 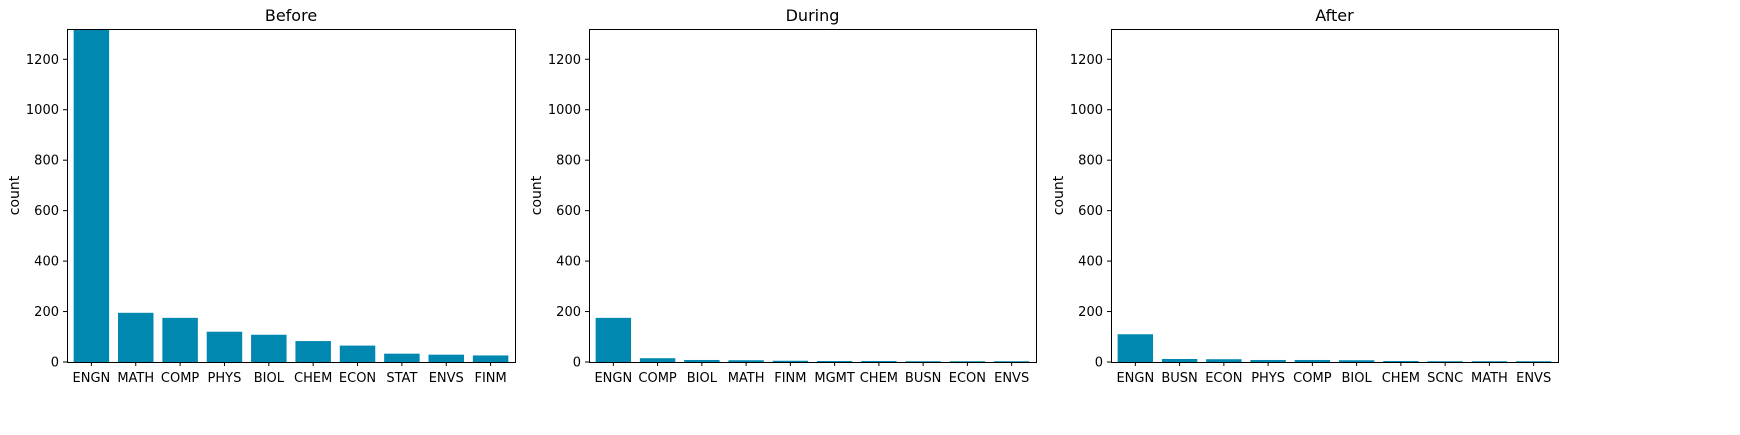 I want to click on bar-scnc, so click(x=1445, y=361).